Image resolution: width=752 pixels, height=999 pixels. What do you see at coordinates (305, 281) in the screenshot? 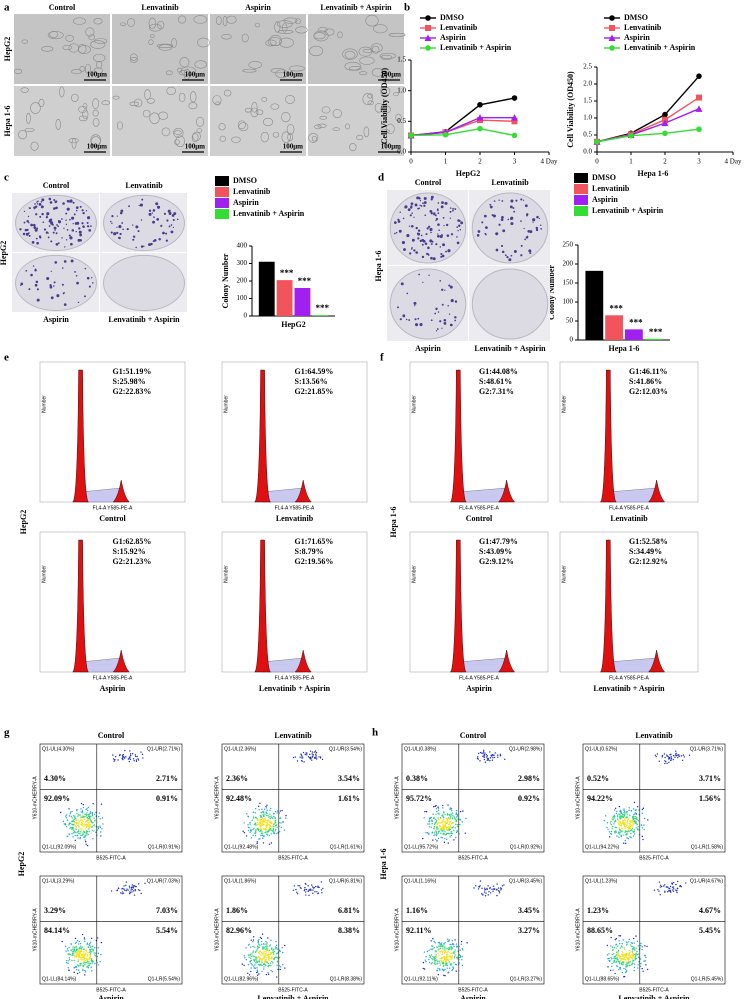
I see `significance: ***` at bounding box center [305, 281].